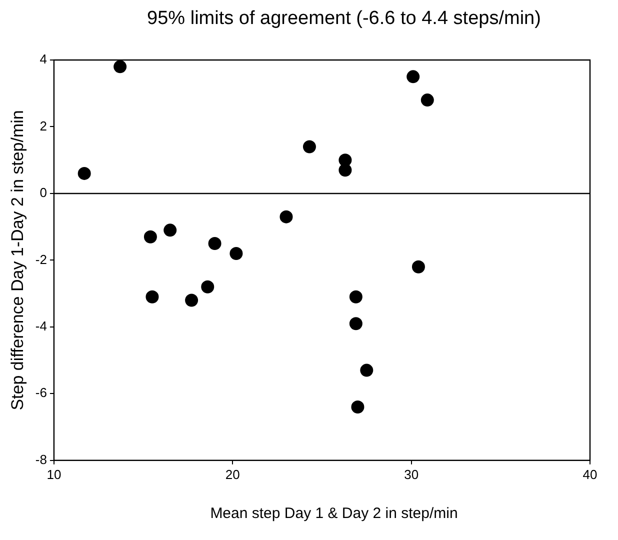 This screenshot has width=618, height=540. I want to click on y-tick-label: 2, so click(43, 126).